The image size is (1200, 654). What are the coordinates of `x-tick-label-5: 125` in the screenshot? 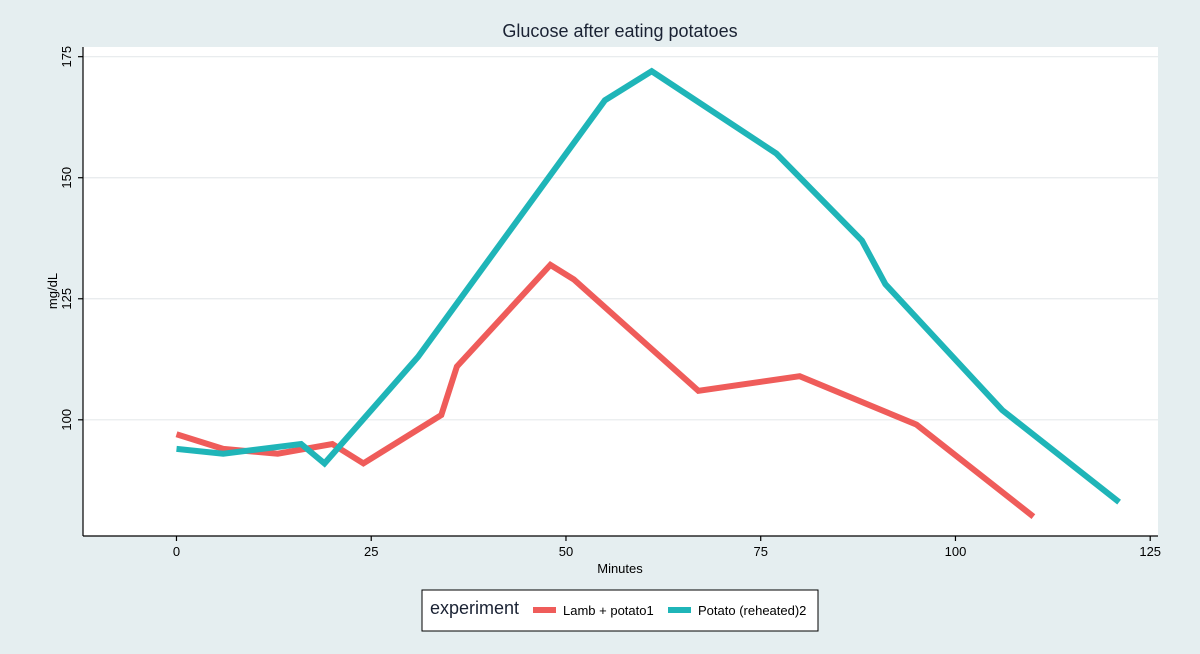 It's located at (1150, 551).